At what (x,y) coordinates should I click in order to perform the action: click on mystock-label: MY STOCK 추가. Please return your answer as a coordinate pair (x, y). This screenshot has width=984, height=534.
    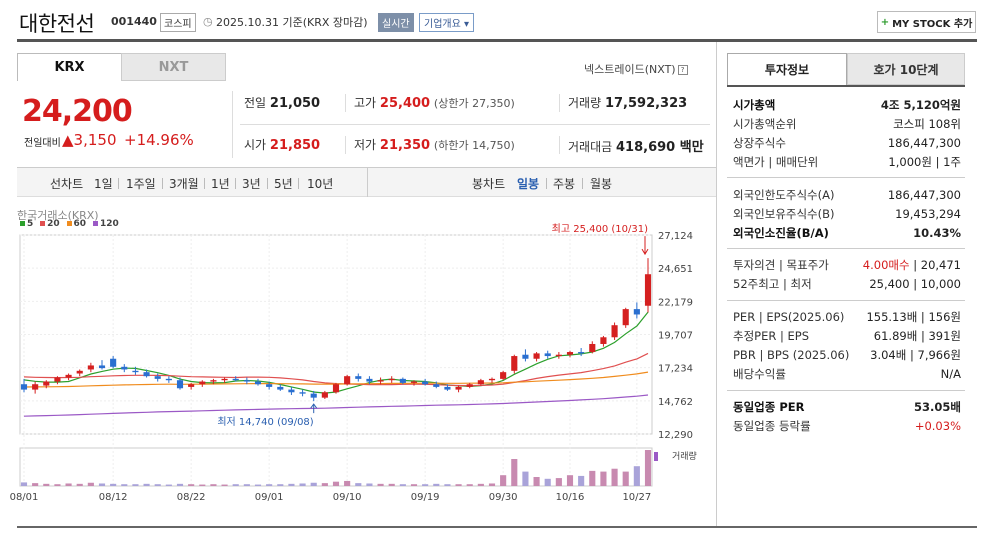
    Looking at the image, I should click on (932, 24).